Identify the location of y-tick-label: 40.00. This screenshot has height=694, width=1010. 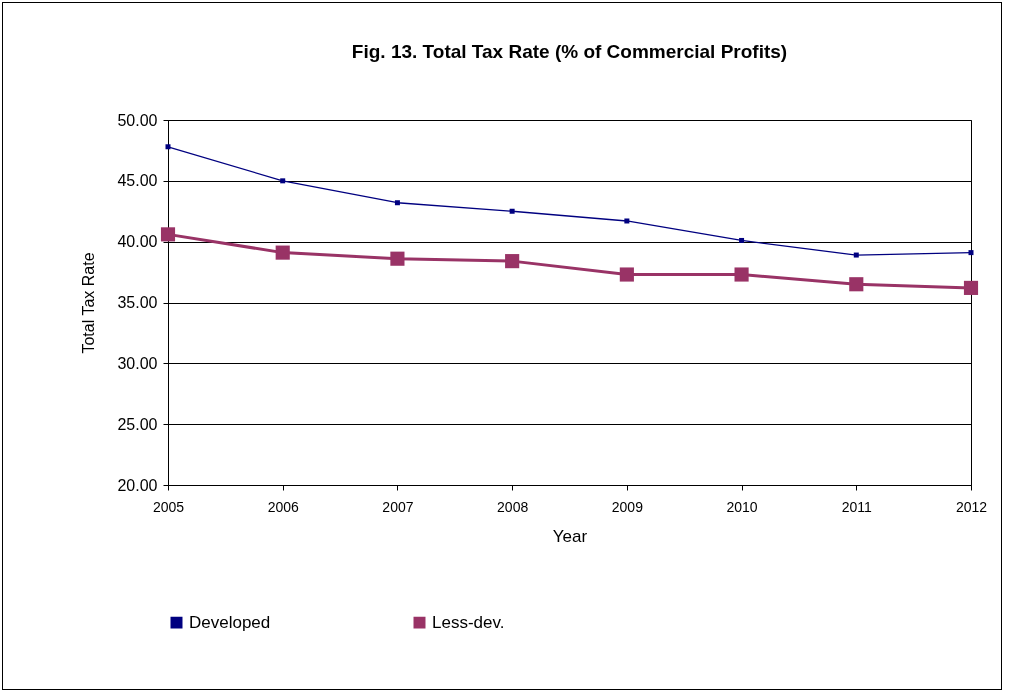
(137, 242).